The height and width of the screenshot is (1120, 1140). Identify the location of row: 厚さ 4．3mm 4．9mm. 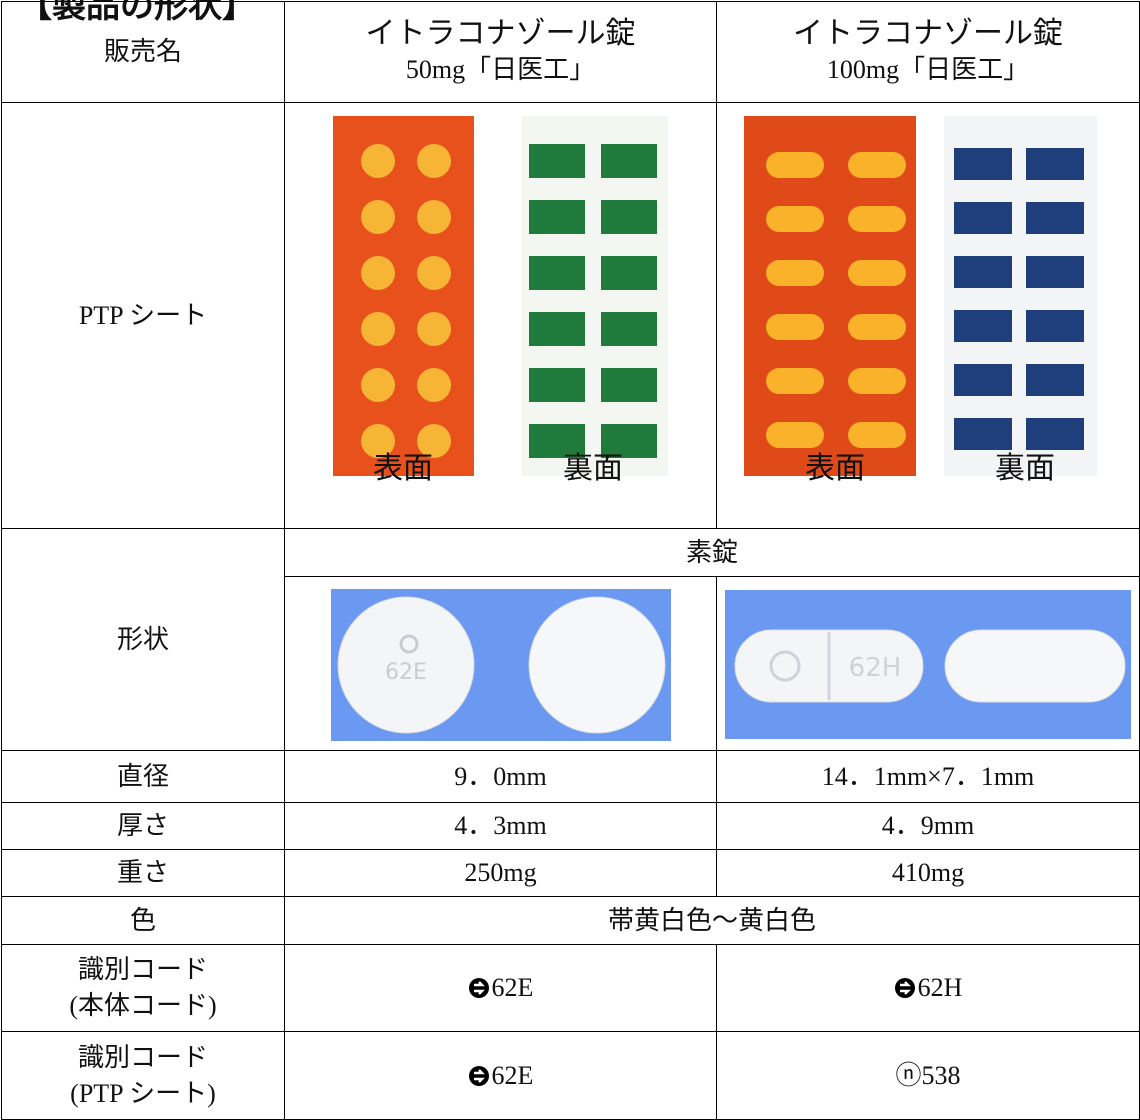
(570, 826).